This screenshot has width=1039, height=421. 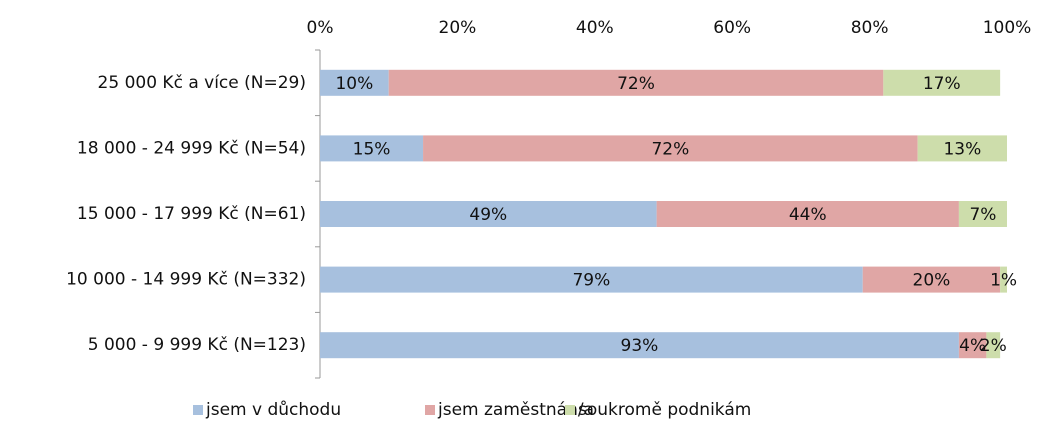 What do you see at coordinates (191, 214) in the screenshot?
I see `y-tick-label: 15 000 - 17 999 Kč (N=61)` at bounding box center [191, 214].